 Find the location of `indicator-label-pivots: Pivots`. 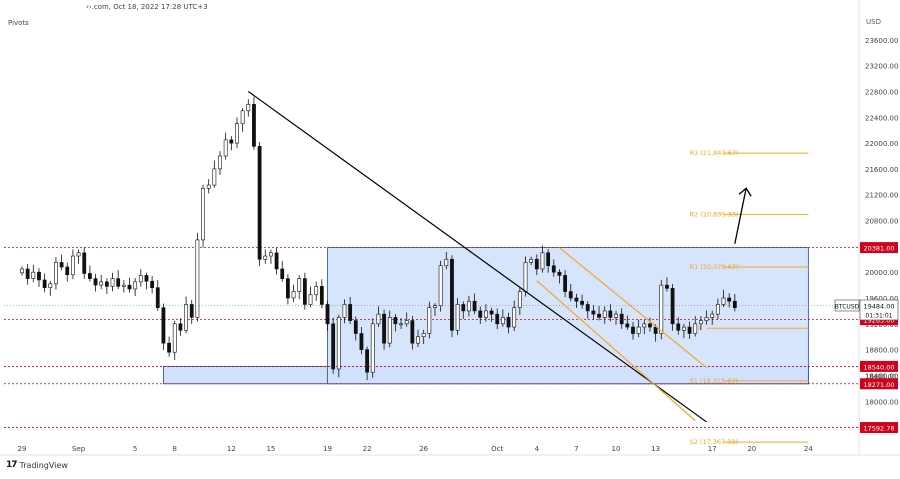

indicator-label-pivots: Pivots is located at coordinates (18, 23).